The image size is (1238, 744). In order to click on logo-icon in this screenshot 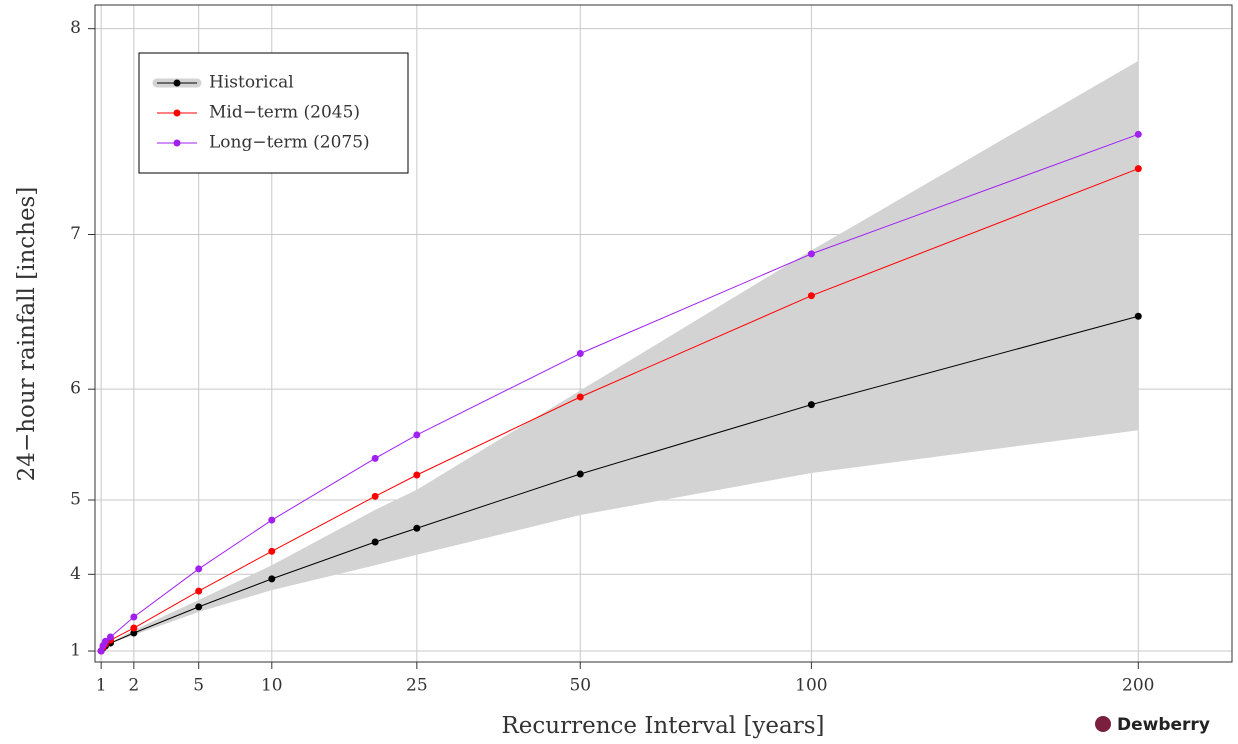, I will do `click(1103, 724)`.